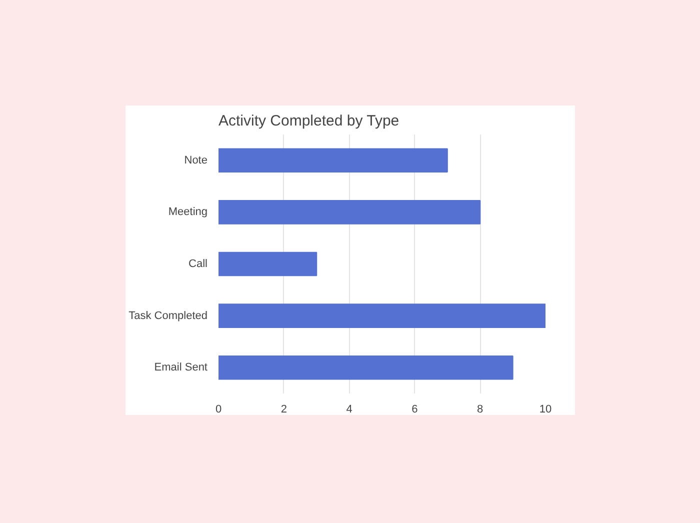  Describe the element at coordinates (218, 410) in the screenshot. I see `x-tick-label: 0` at that location.